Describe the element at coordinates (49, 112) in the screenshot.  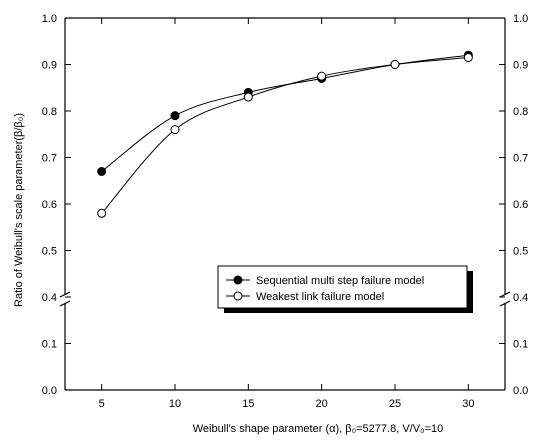
I see `y-tick-label-left-0.8: 0.8` at that location.